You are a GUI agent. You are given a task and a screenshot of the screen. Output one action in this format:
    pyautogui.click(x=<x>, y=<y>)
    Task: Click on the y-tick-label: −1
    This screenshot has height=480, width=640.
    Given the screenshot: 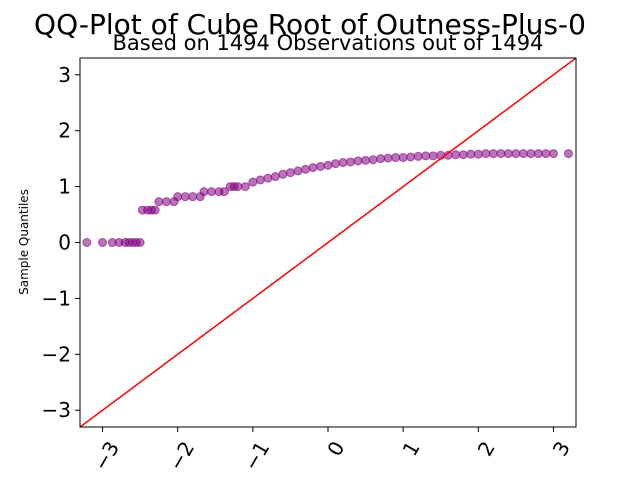 What is the action you would take?
    pyautogui.click(x=56, y=298)
    